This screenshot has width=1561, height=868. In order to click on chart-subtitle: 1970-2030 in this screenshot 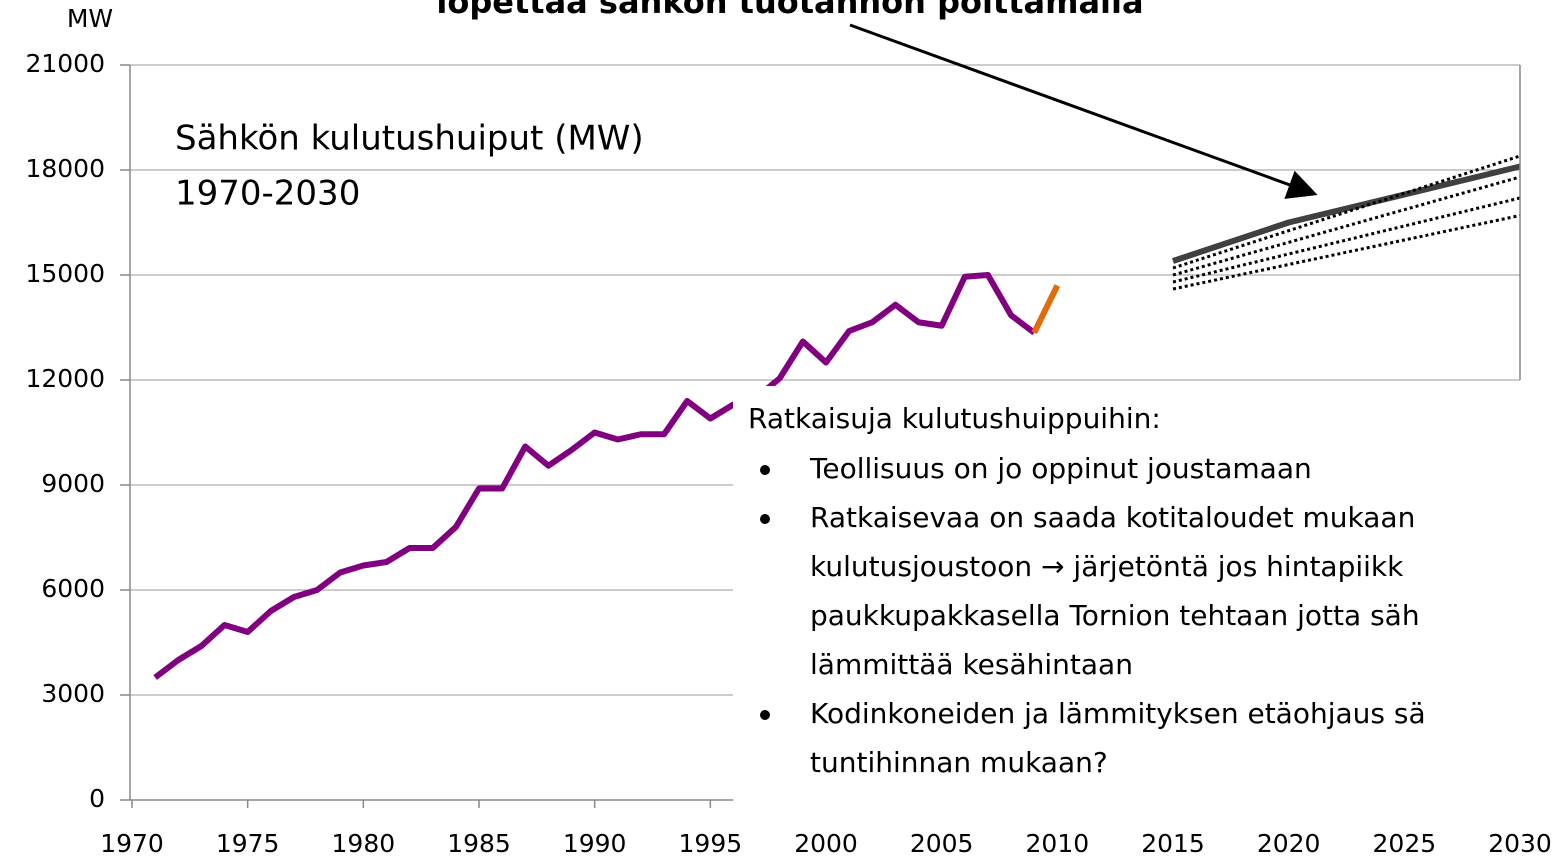, I will do `click(267, 194)`.